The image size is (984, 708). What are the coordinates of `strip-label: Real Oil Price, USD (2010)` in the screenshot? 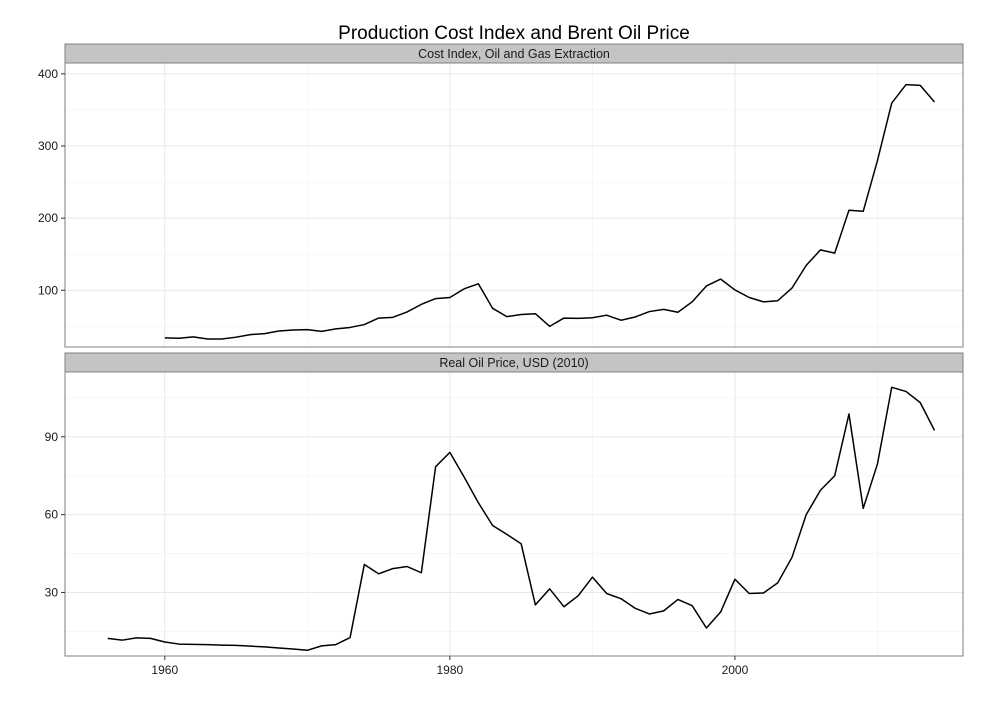 It's located at (513, 363).